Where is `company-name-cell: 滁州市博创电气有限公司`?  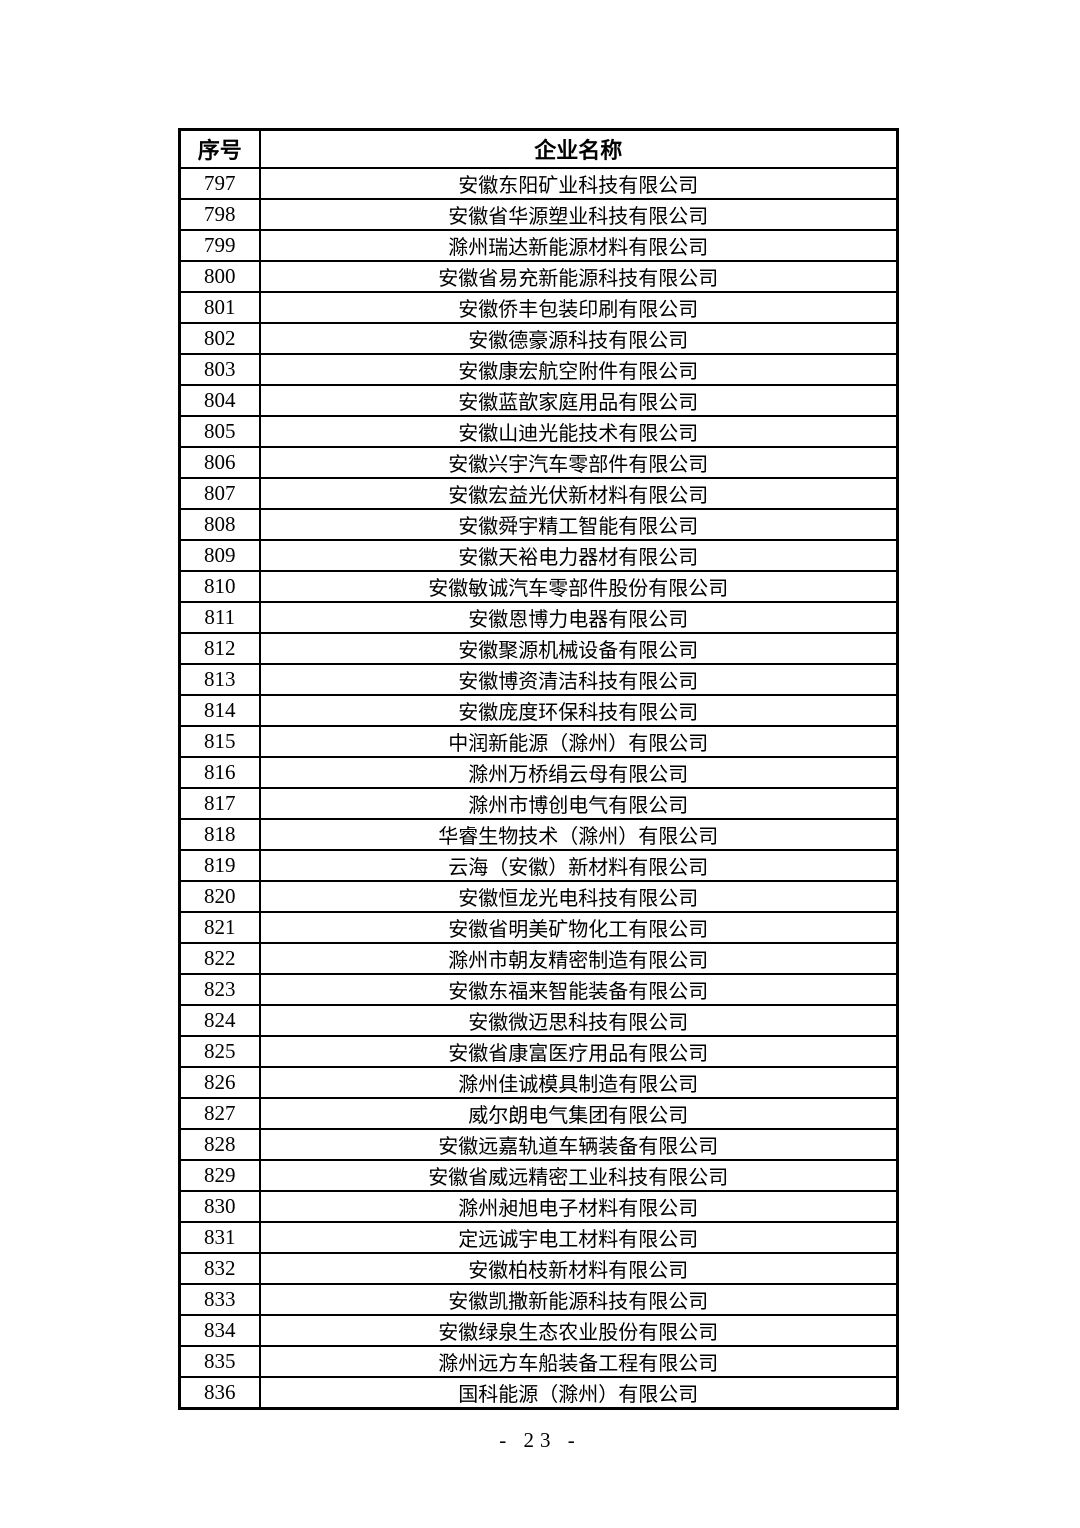
company-name-cell: 滁州市博创电气有限公司 is located at coordinates (578, 803).